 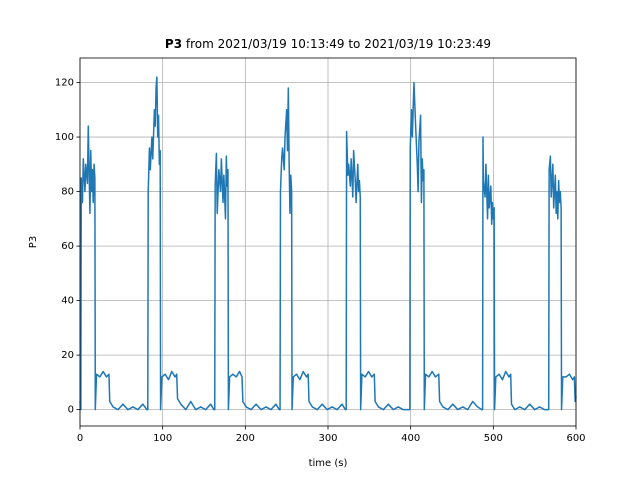 I want to click on x-tick-label: 100, so click(x=162, y=438).